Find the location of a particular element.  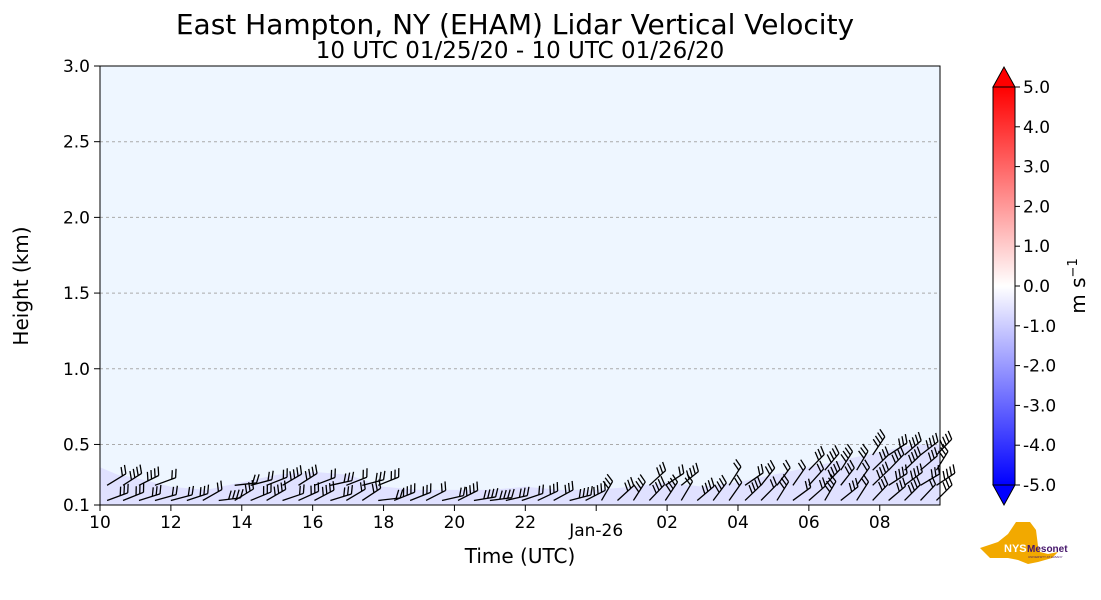

x-tick-label: Jan-26 is located at coordinates (595, 531).